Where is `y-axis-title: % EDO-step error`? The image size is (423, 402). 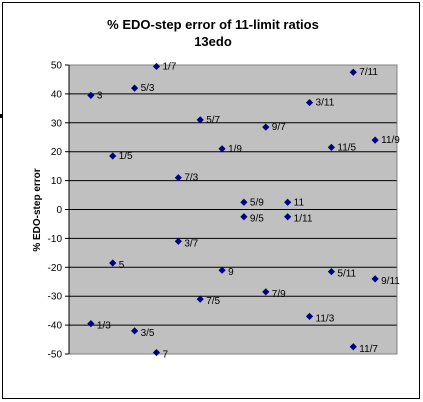
y-axis-title: % EDO-step error is located at coordinates (37, 209).